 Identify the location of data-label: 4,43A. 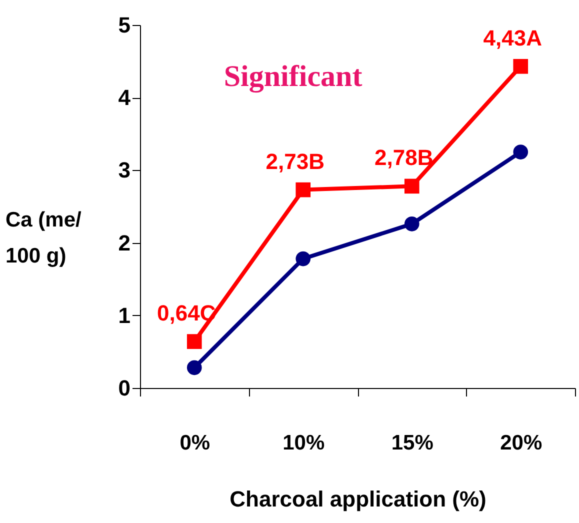
(512, 37).